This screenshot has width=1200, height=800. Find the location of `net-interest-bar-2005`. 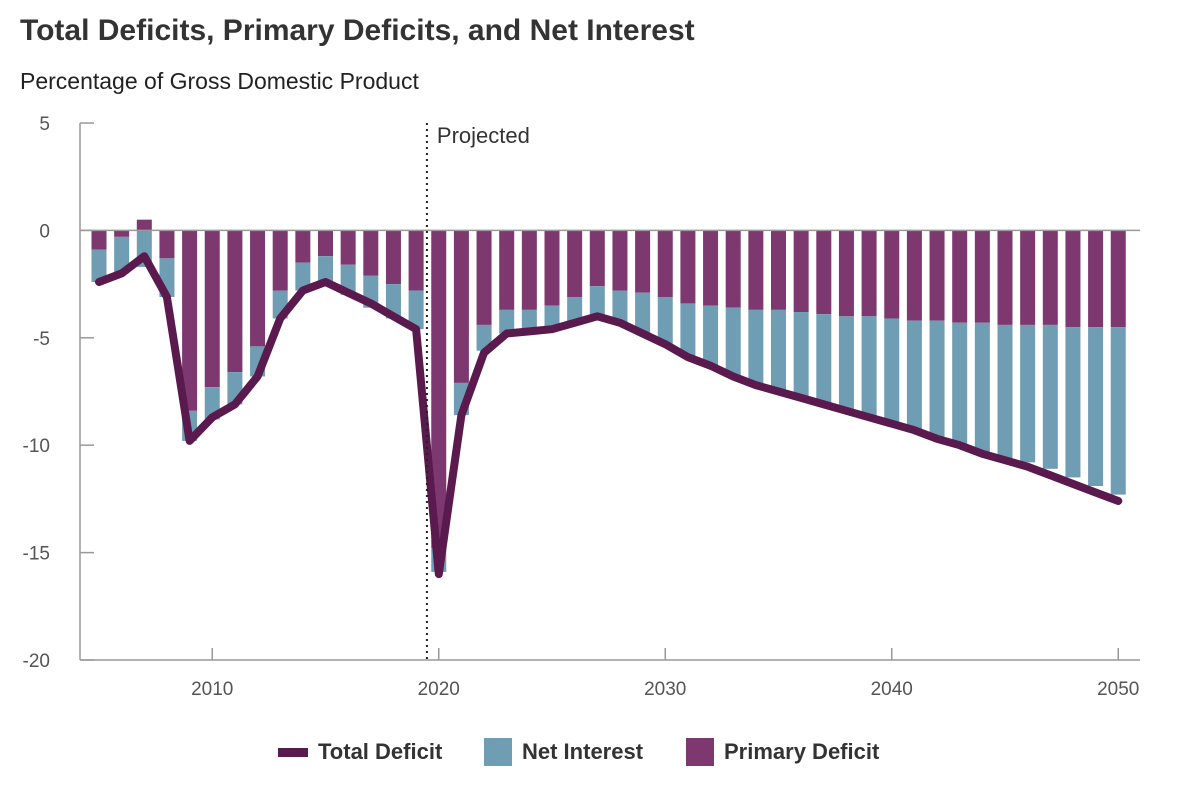

net-interest-bar-2005 is located at coordinates (99, 265).